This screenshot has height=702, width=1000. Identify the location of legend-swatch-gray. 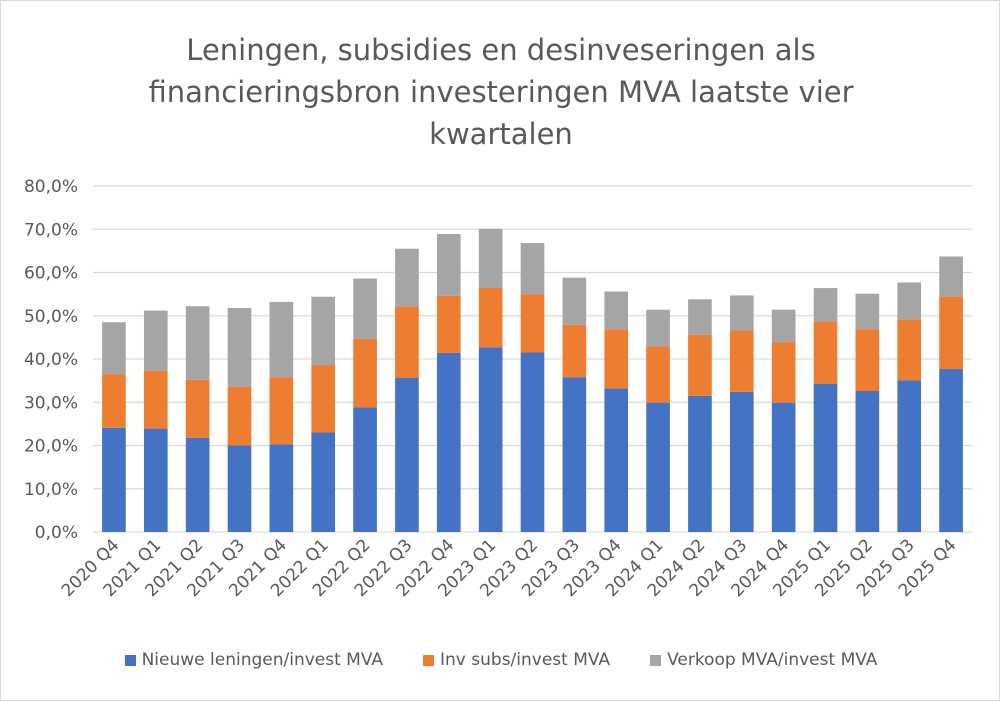
(656, 660).